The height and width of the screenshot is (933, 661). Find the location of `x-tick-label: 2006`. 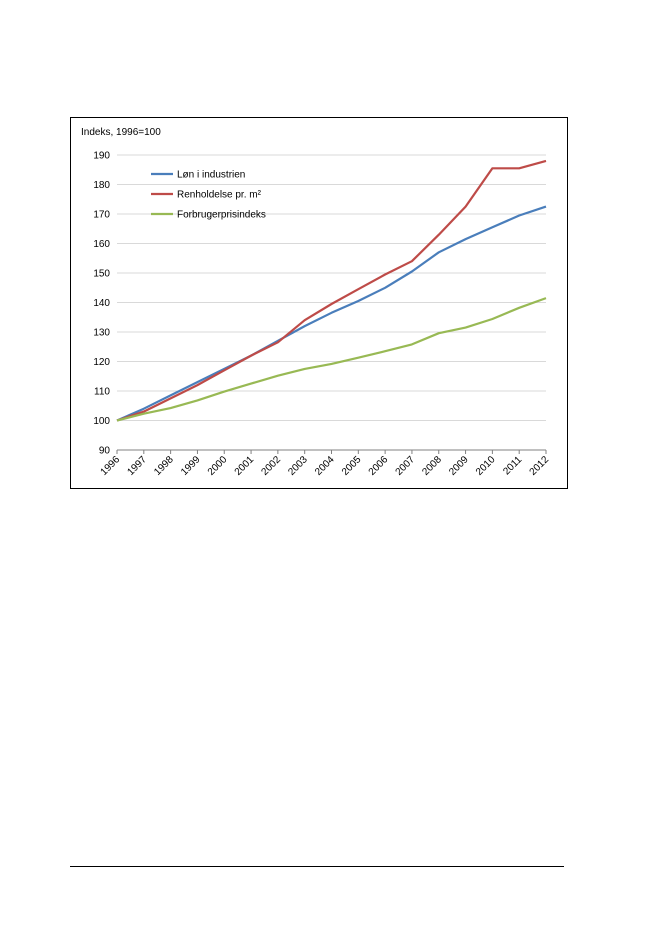

x-tick-label: 2006 is located at coordinates (379, 466).